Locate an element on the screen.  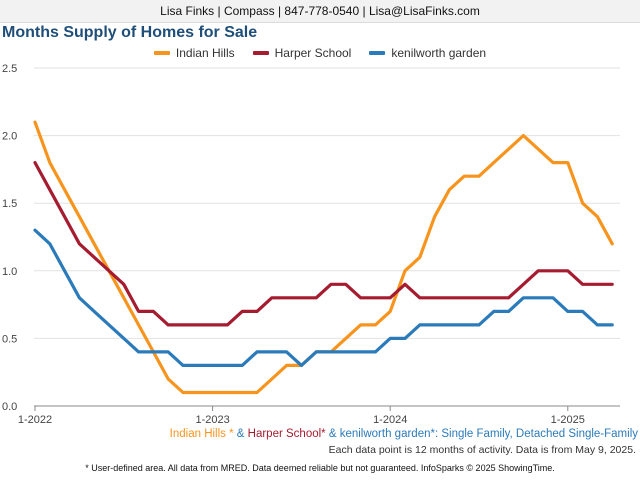
x-tick-label: 1-2023 is located at coordinates (212, 420).